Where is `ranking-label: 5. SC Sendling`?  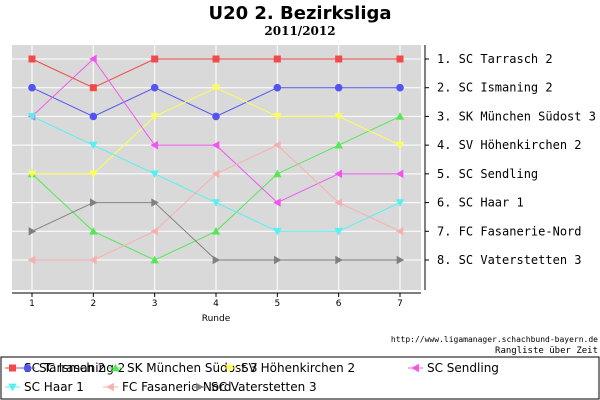 ranking-label: 5. SC Sendling is located at coordinates (487, 174).